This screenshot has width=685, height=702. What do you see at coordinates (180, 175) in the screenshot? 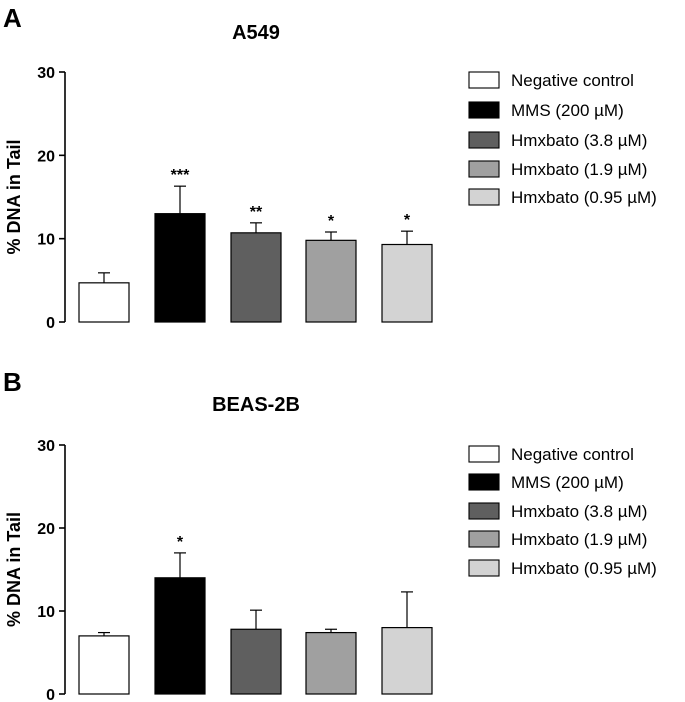
I see `significance-label: ***` at bounding box center [180, 175].